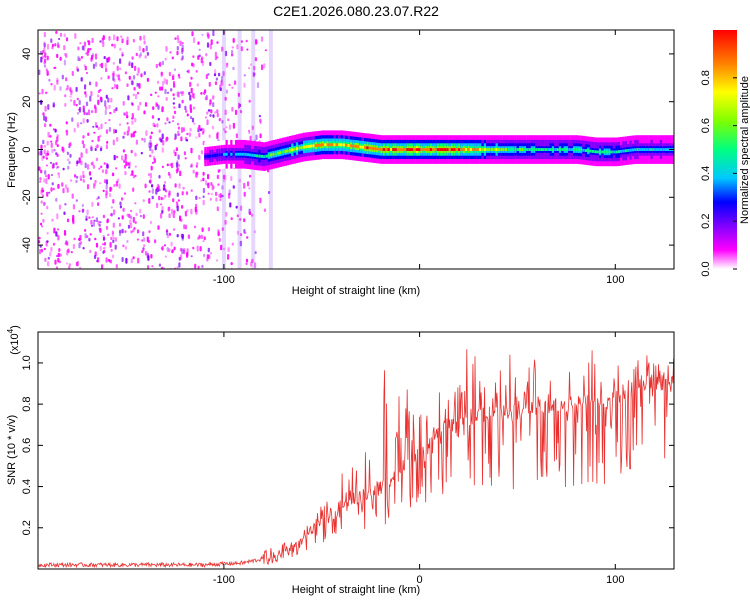 This screenshot has width=750, height=600. I want to click on svg-text: (x104), so click(13, 340).